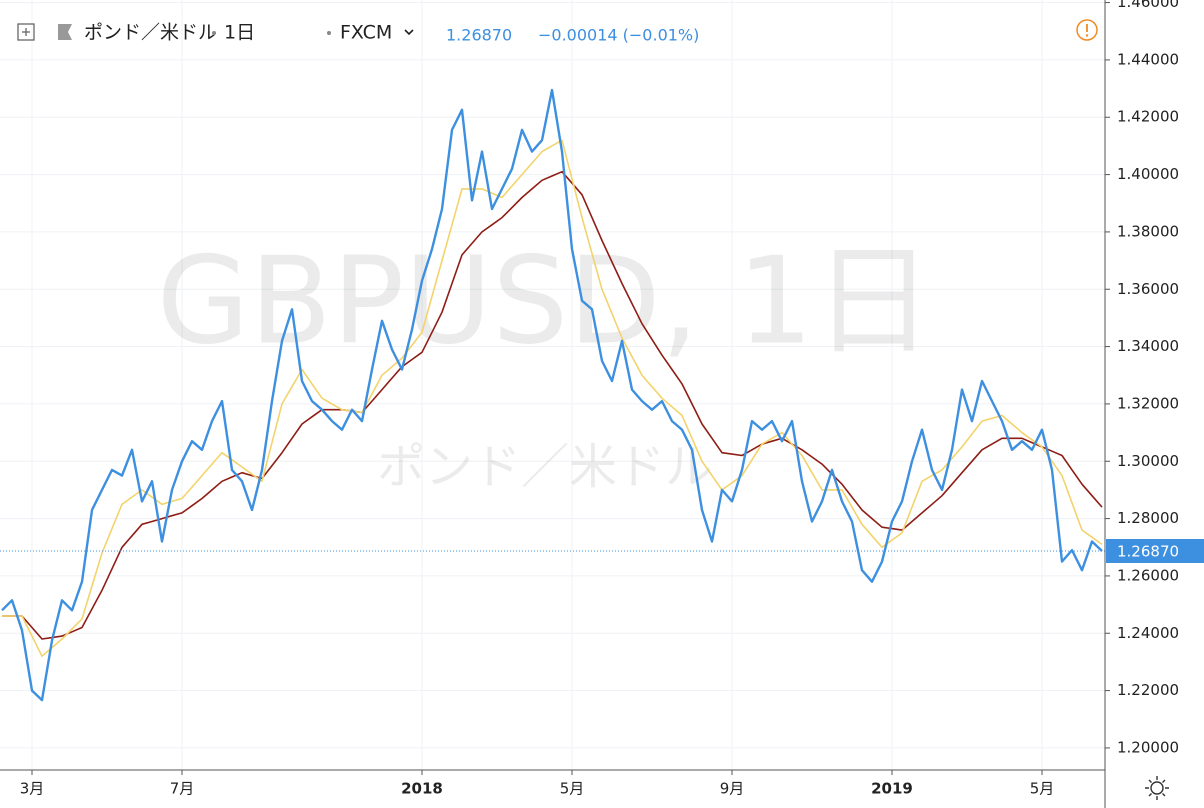 Image resolution: width=1204 pixels, height=808 pixels. What do you see at coordinates (1087, 35) in the screenshot?
I see `alert-icon-dot` at bounding box center [1087, 35].